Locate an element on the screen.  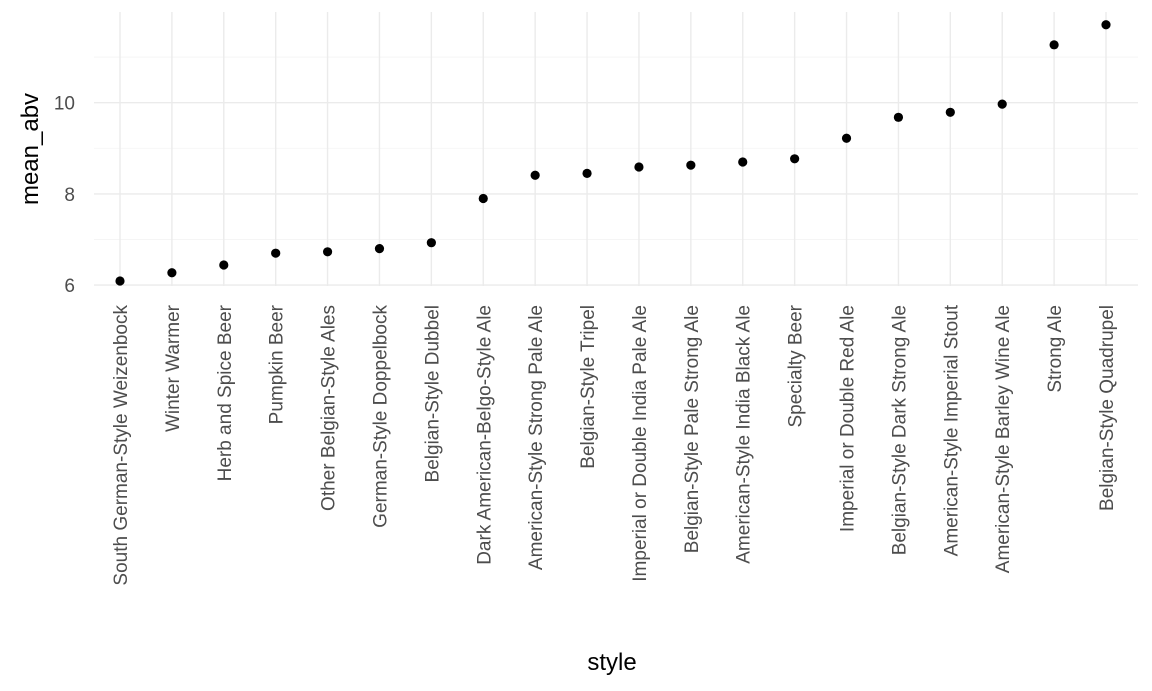
x-tick-label: South German-Style Weizenbock is located at coordinates (121, 445).